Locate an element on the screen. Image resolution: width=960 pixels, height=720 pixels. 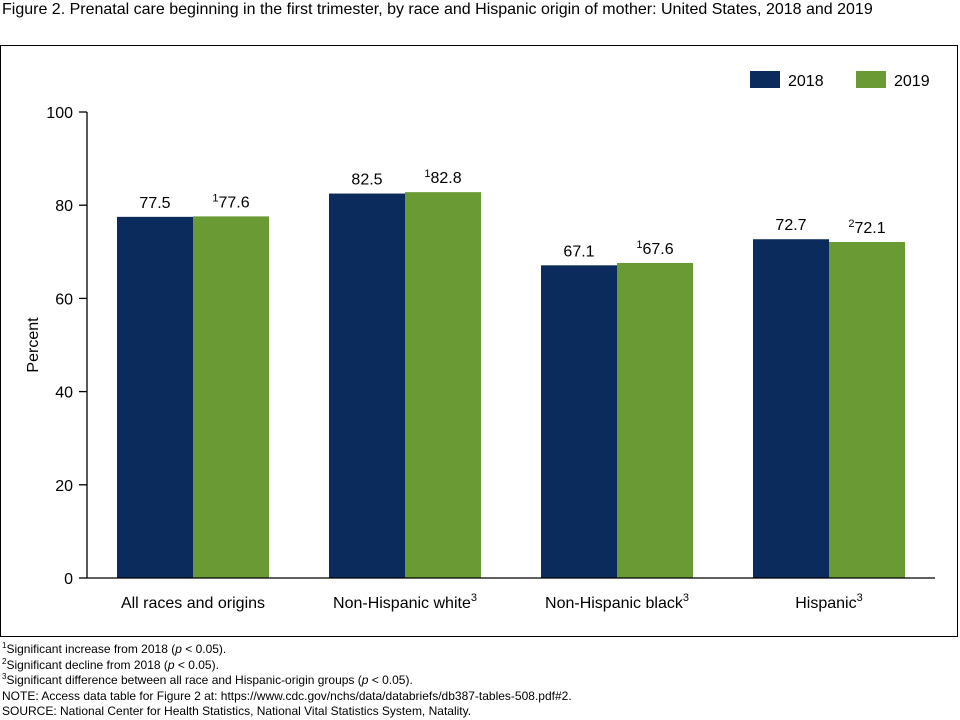
footnote-3-italic: p is located at coordinates (365, 680).